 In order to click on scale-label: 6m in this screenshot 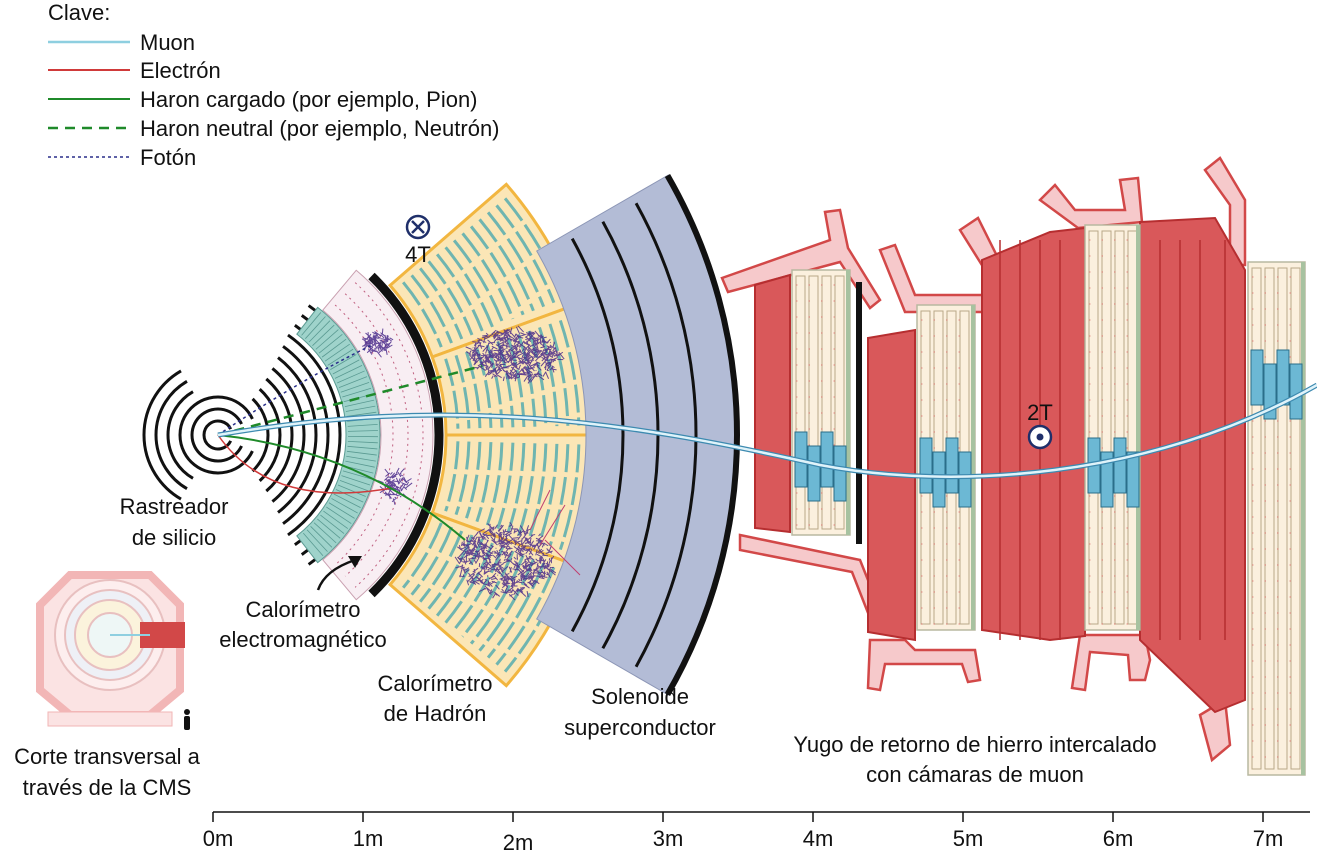, I will do `click(1118, 838)`.